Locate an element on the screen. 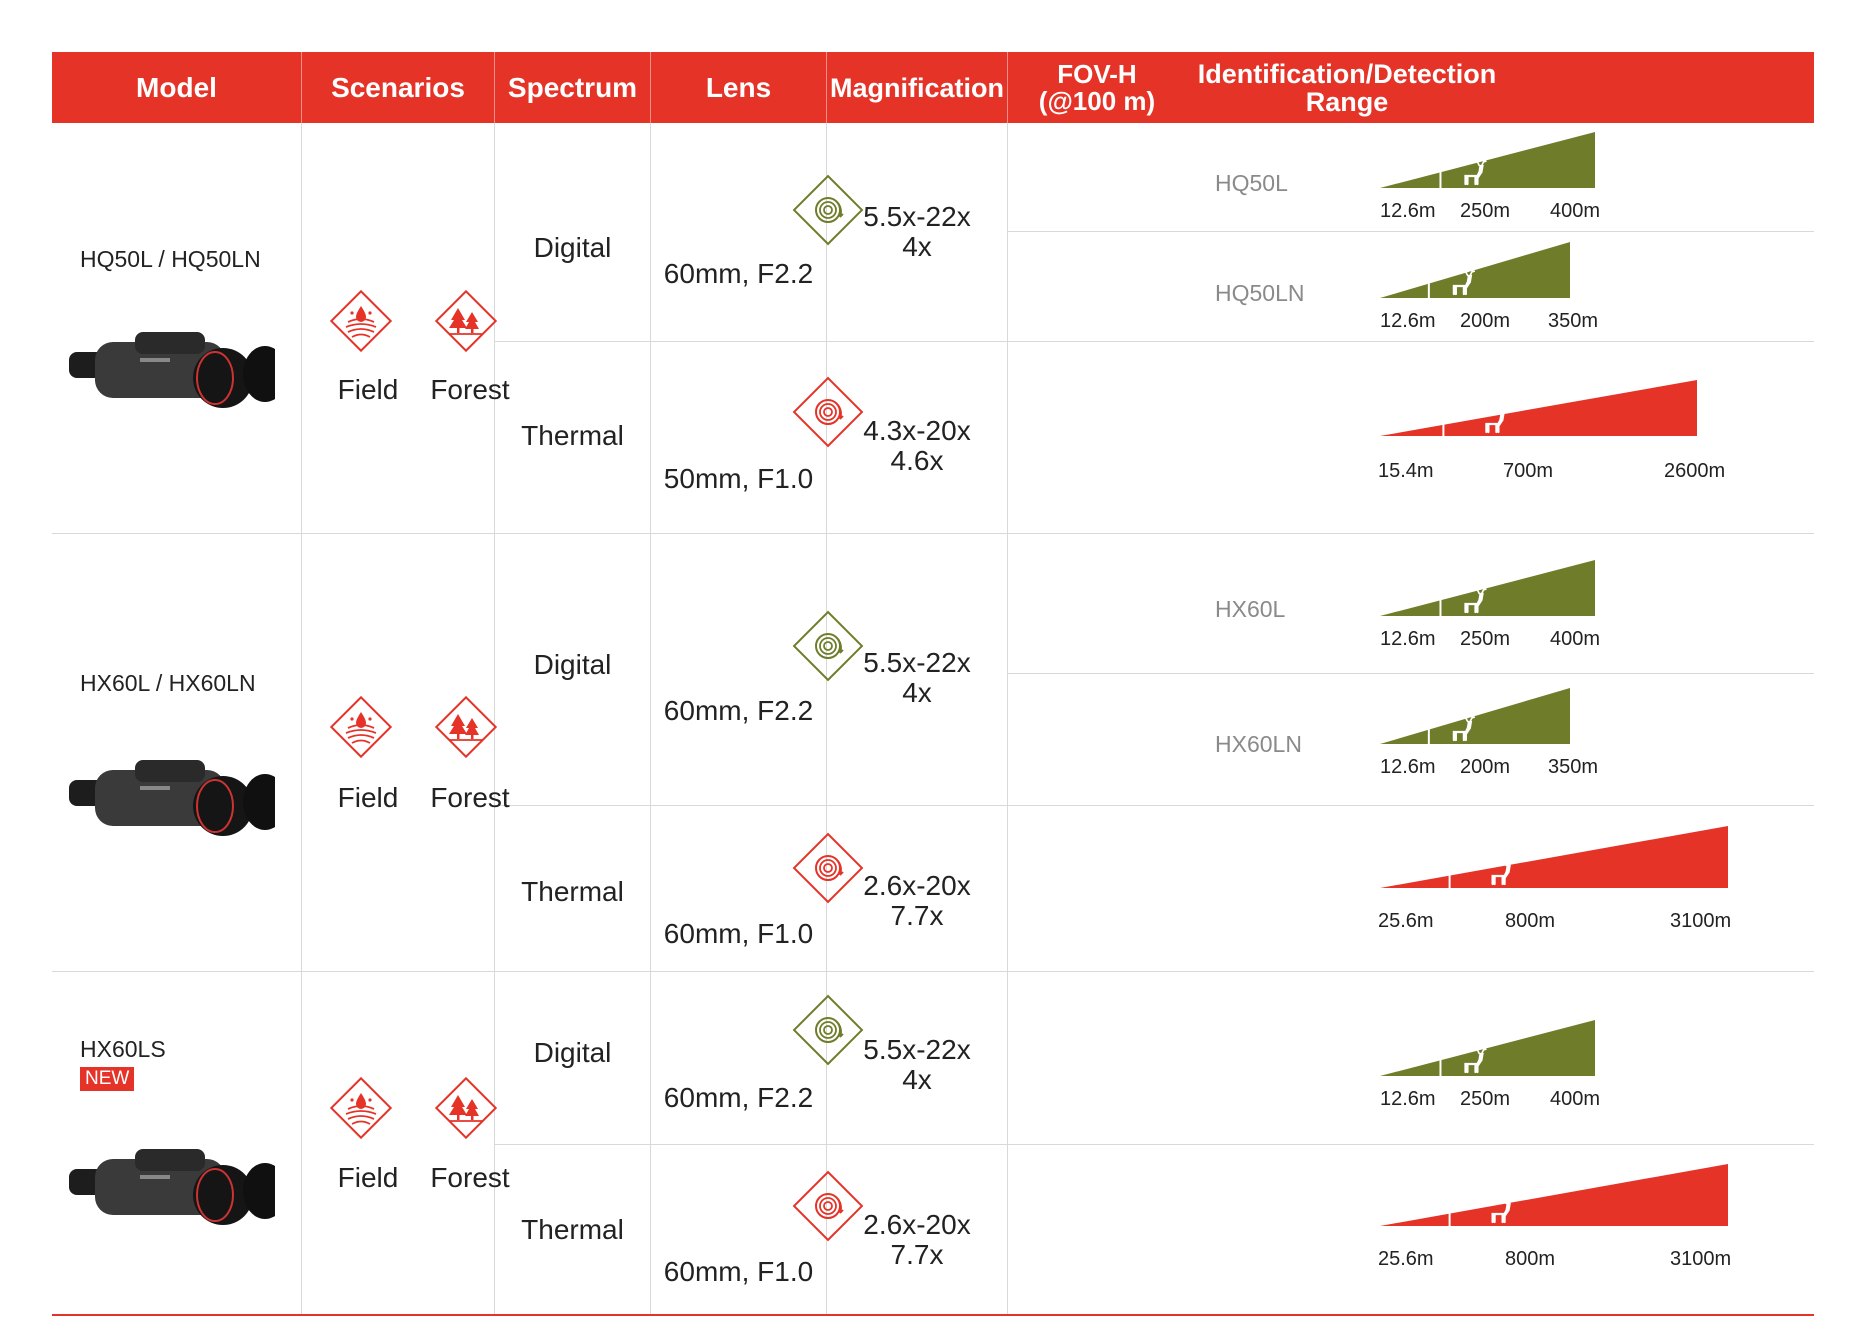  header-scenarios: Scenarios is located at coordinates (398, 87).